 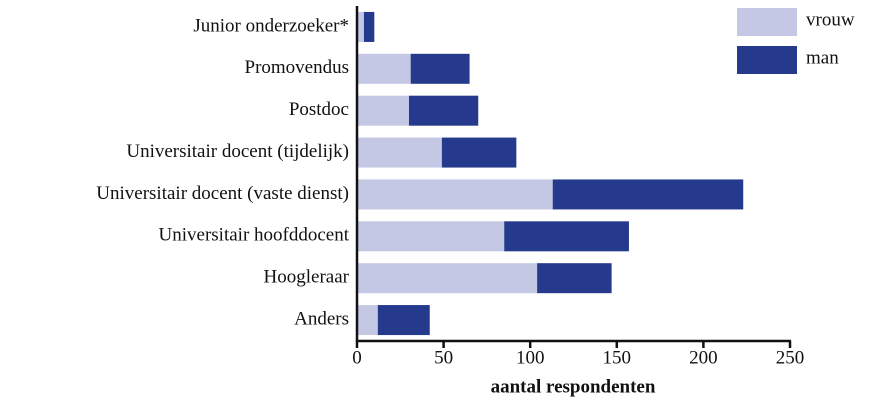 I want to click on x-tick-label: 100, so click(x=530, y=357).